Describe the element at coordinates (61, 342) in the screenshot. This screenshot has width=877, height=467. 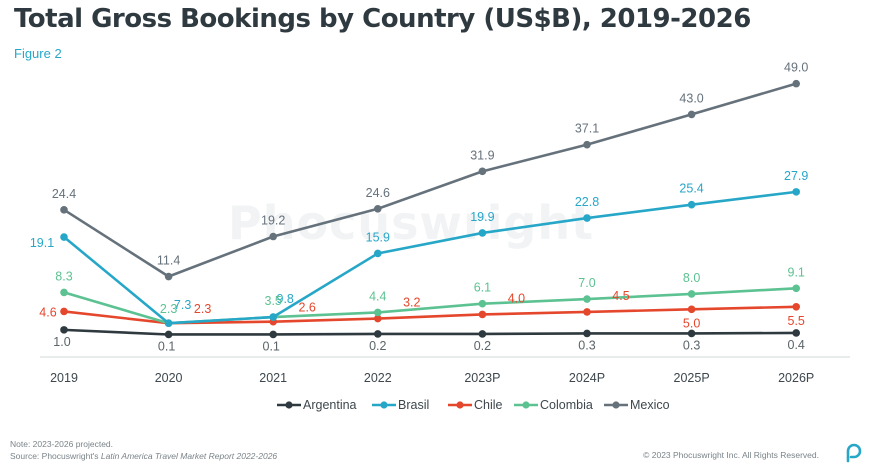
I see `data-label-argentina: 1.0` at that location.